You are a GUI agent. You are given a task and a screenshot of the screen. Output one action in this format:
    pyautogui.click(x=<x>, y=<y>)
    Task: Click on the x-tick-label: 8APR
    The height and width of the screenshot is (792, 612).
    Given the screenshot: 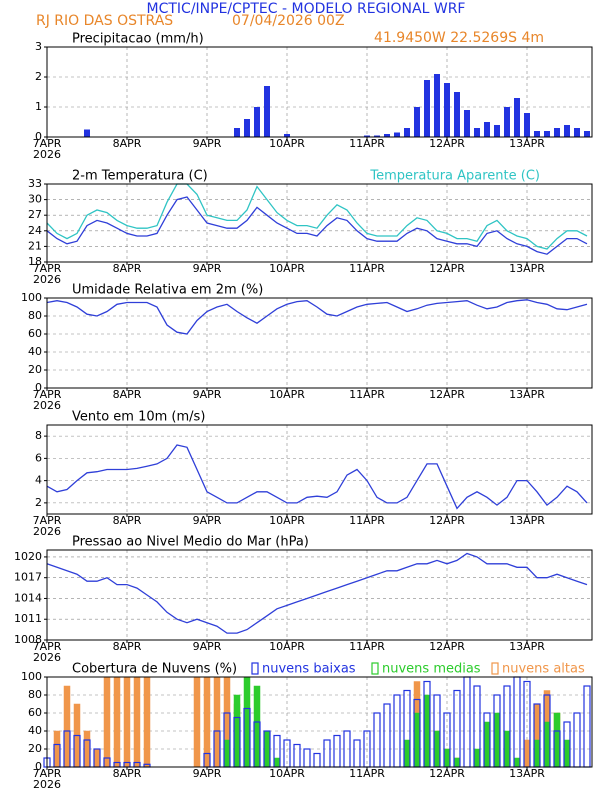 What is the action you would take?
    pyautogui.click(x=127, y=646)
    